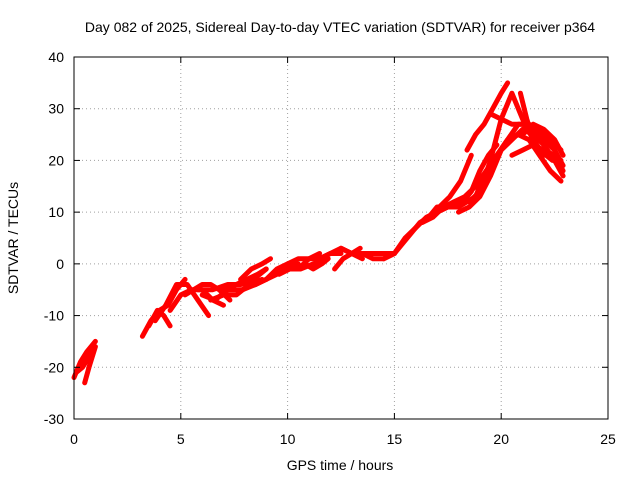 The image size is (640, 480). I want to click on x-tick-label: 15, so click(395, 439).